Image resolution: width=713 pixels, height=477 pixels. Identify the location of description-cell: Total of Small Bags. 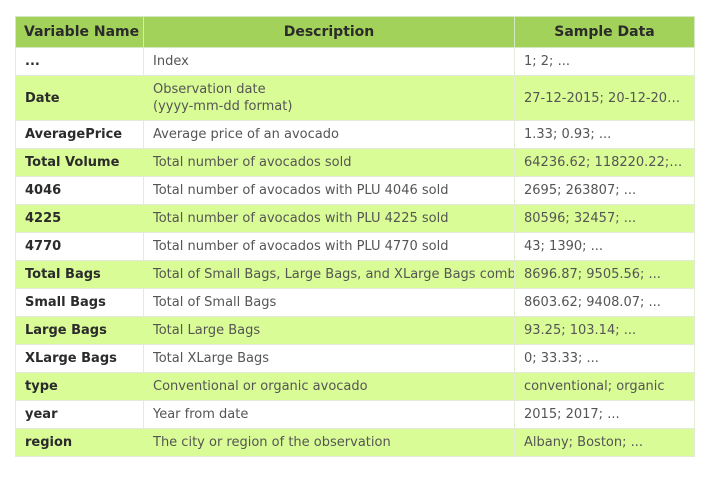
(329, 302).